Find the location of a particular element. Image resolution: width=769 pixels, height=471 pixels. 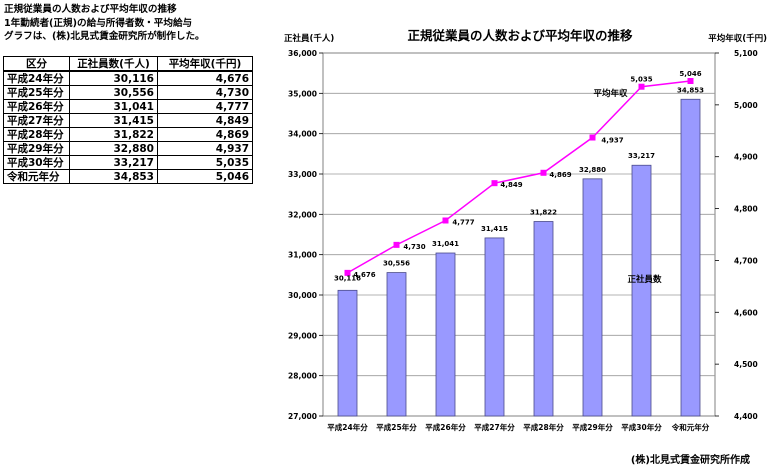

table-row: 平成24年分 30,116 4,676 is located at coordinates (128, 78).